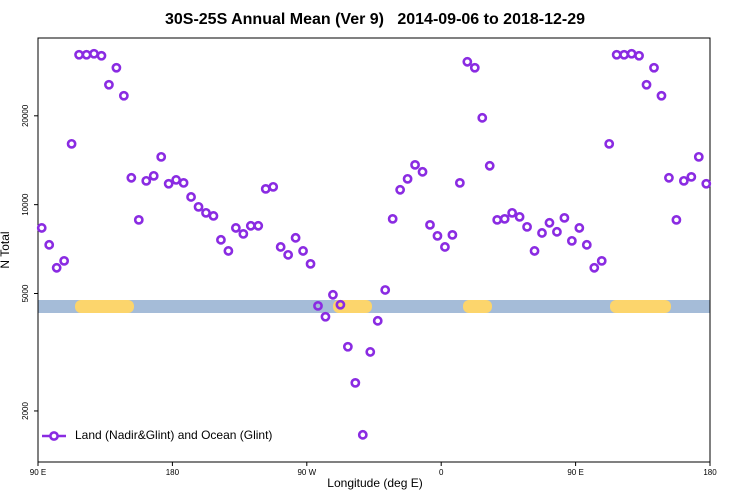  I want to click on surface-band, so click(374, 306).